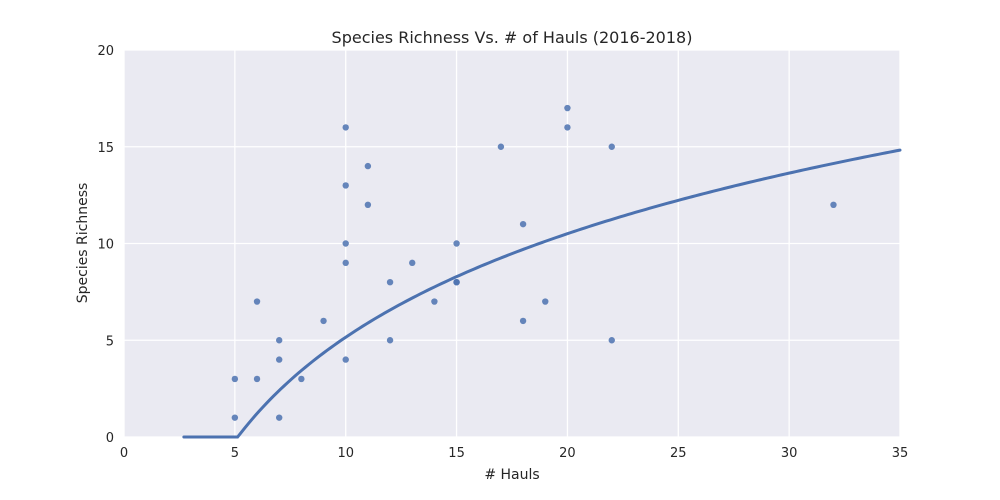 This screenshot has width=1000, height=500. Describe the element at coordinates (235, 453) in the screenshot. I see `x-tick-label: 5` at that location.